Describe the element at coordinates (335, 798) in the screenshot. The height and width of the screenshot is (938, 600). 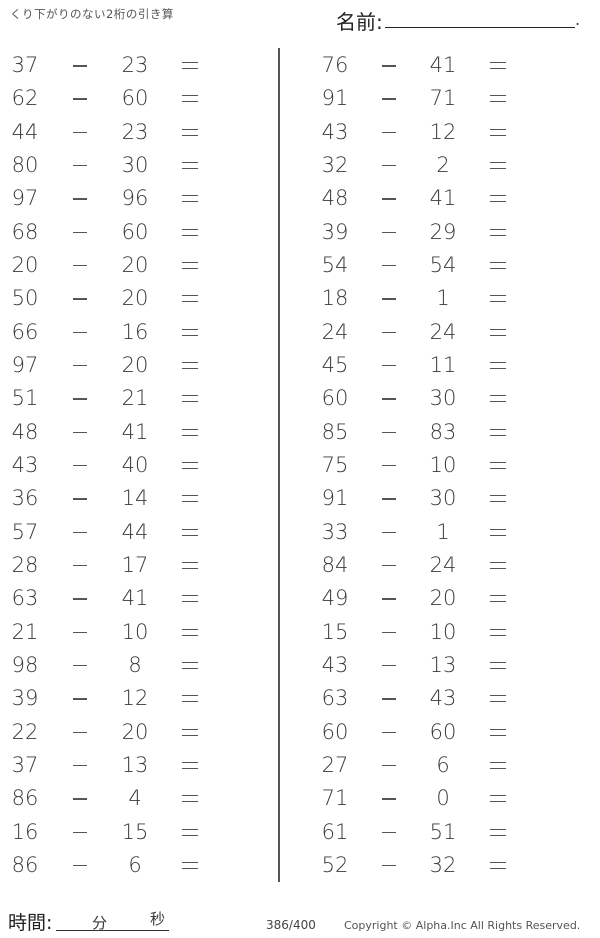
I see `minuend: 71` at that location.